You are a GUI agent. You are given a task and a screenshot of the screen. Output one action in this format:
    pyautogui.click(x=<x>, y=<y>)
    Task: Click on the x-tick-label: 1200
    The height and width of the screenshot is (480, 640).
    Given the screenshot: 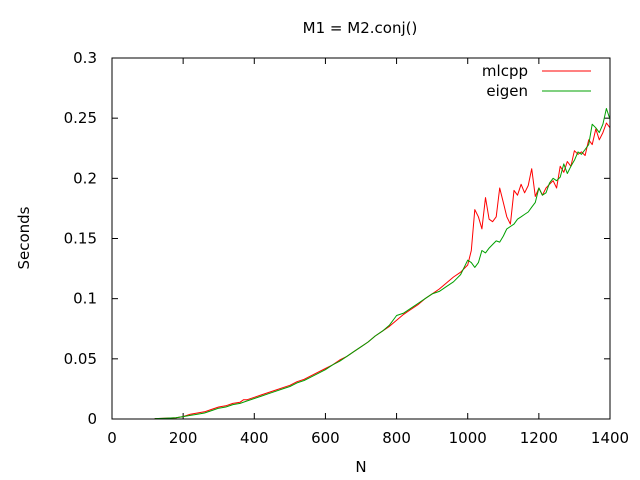 What is the action you would take?
    pyautogui.click(x=539, y=438)
    